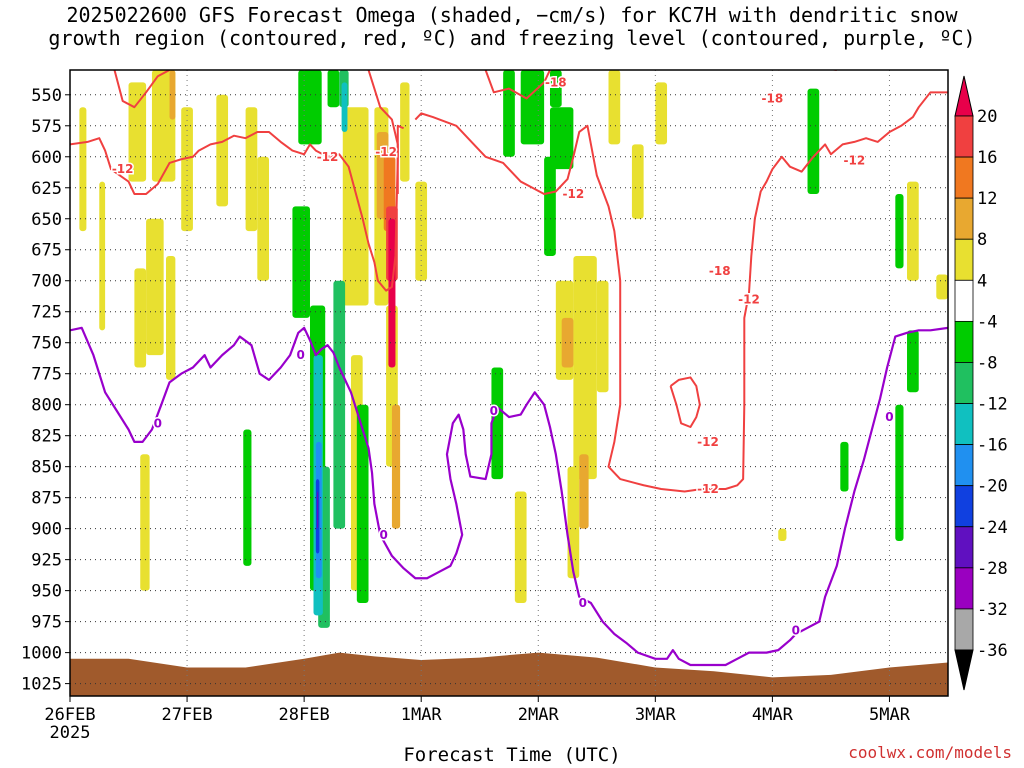 The width and height of the screenshot is (1024, 768). What do you see at coordinates (889, 417) in the screenshot?
I see `freezing-label-6: 0` at bounding box center [889, 417].